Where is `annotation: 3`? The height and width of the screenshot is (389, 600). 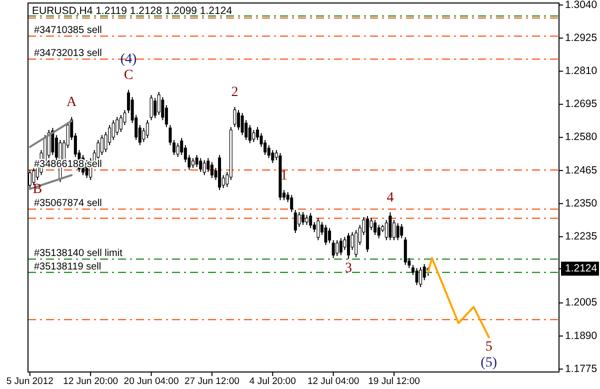 annotation: 3 is located at coordinates (348, 268).